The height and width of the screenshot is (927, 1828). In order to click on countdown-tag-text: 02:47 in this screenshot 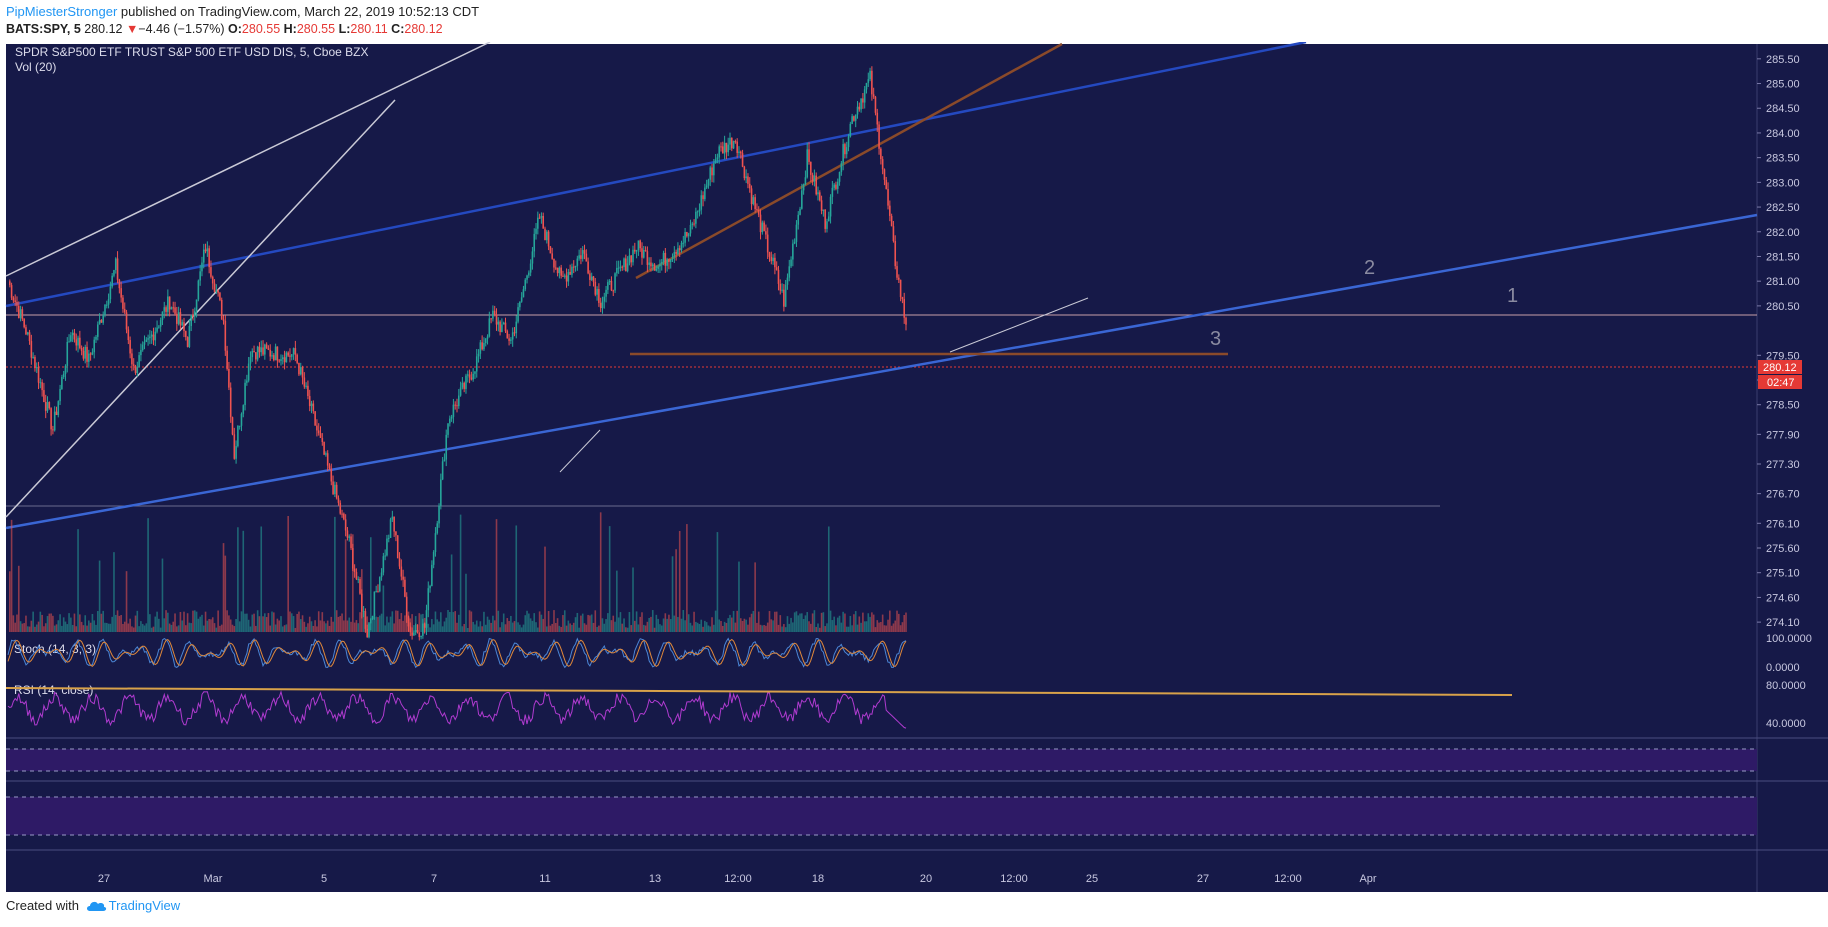, I will do `click(1781, 383)`.